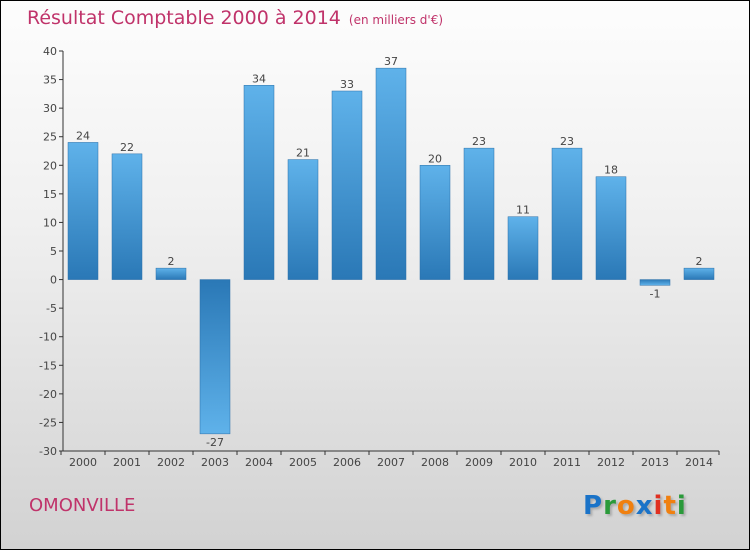 Image resolution: width=750 pixels, height=551 pixels. Describe the element at coordinates (655, 282) in the screenshot. I see `bar-2013` at that location.